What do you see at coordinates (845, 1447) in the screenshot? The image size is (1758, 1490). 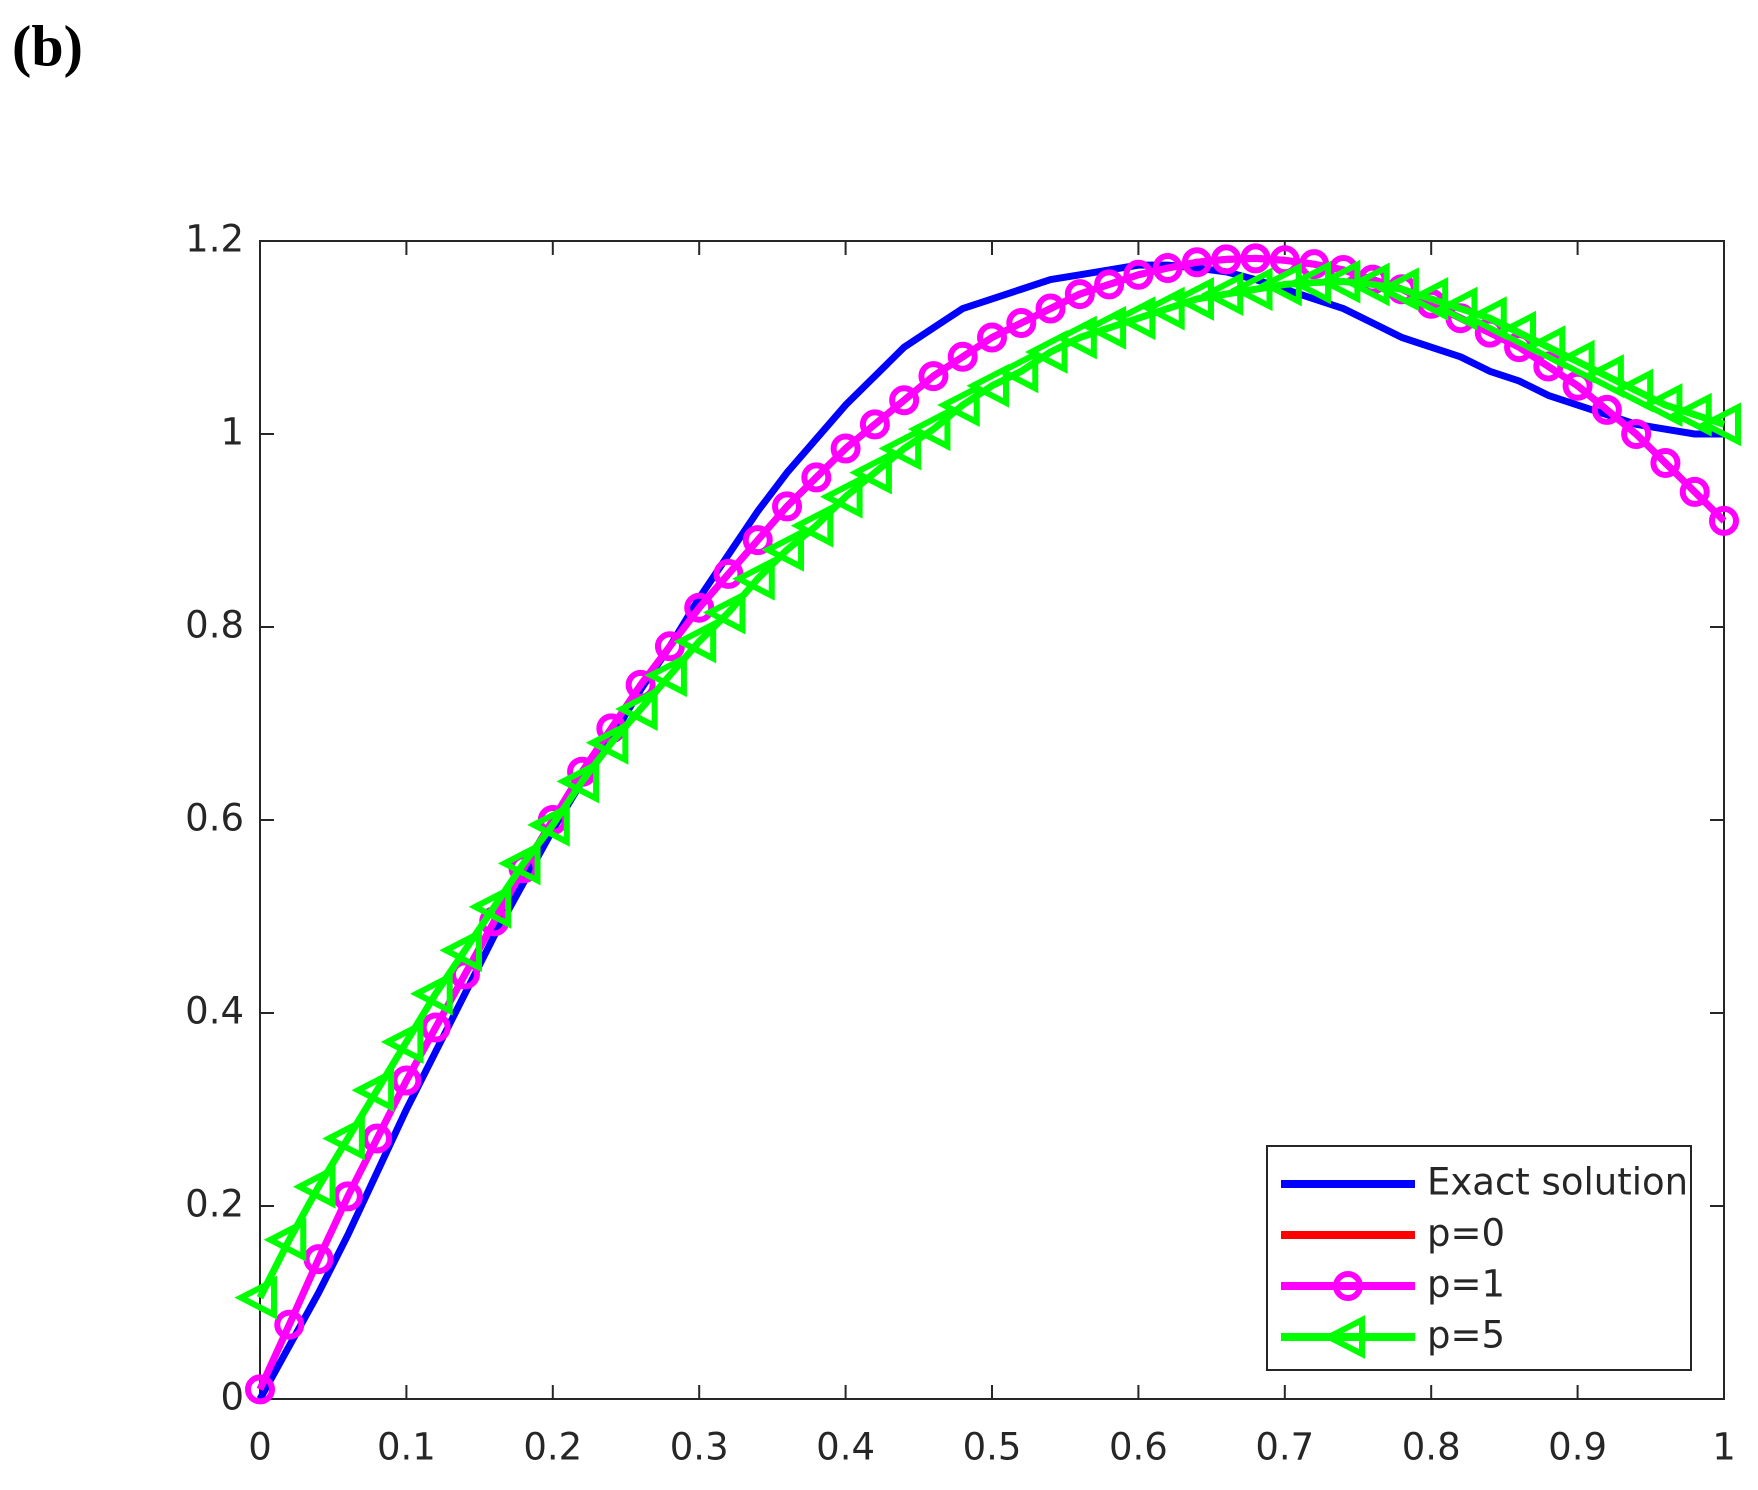 I see `x-tick-label: 0.4` at bounding box center [845, 1447].